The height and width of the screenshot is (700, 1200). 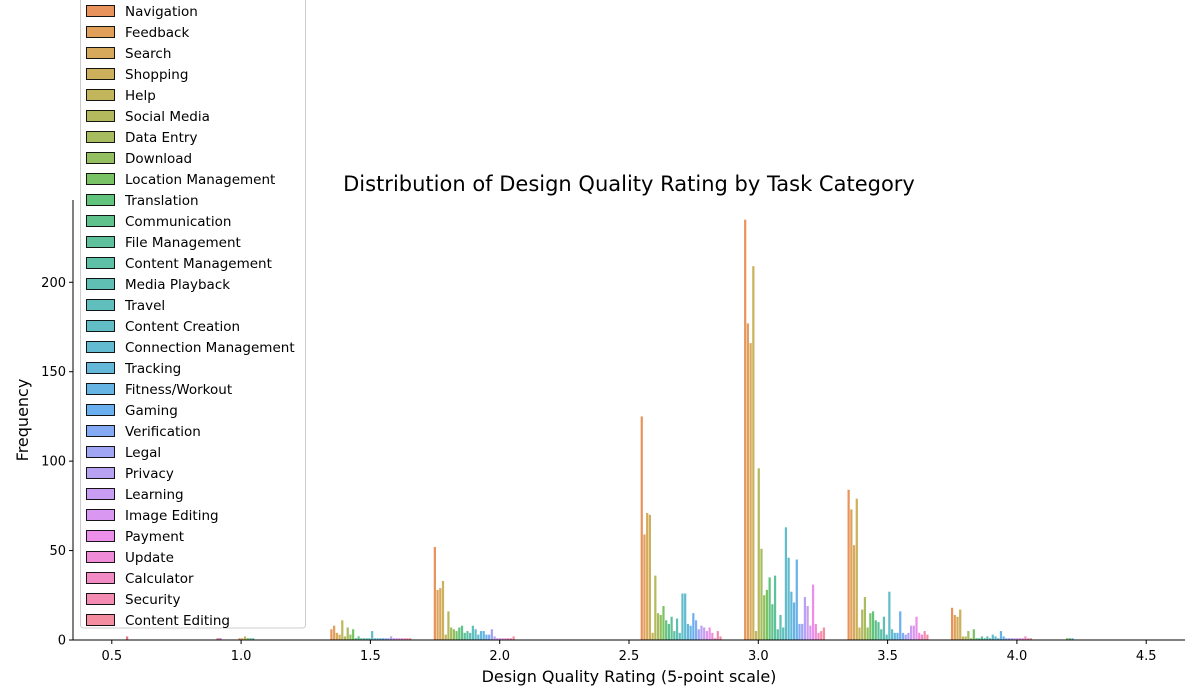 What do you see at coordinates (887, 656) in the screenshot?
I see `x-tick-label: 3.5` at bounding box center [887, 656].